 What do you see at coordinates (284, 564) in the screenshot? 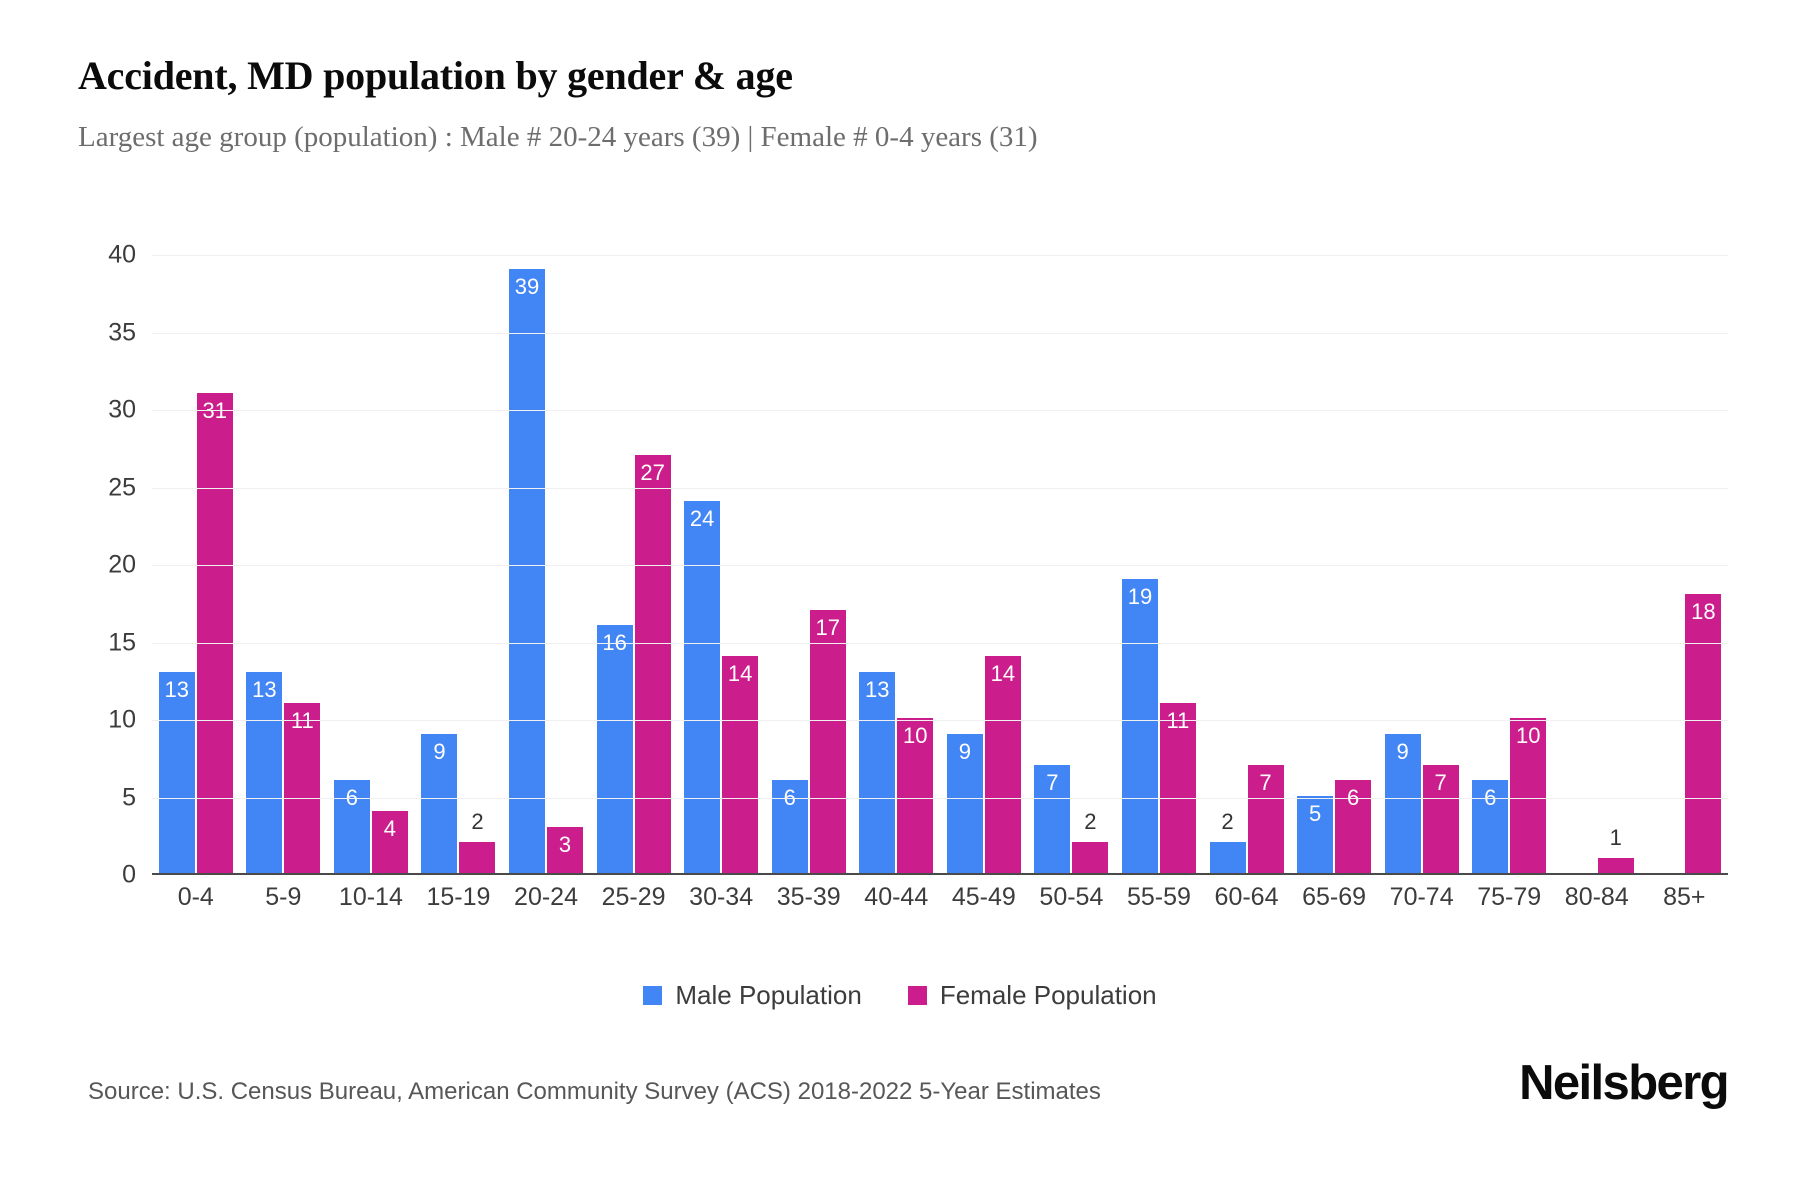
I see `bar-group: 13 11` at bounding box center [284, 564].